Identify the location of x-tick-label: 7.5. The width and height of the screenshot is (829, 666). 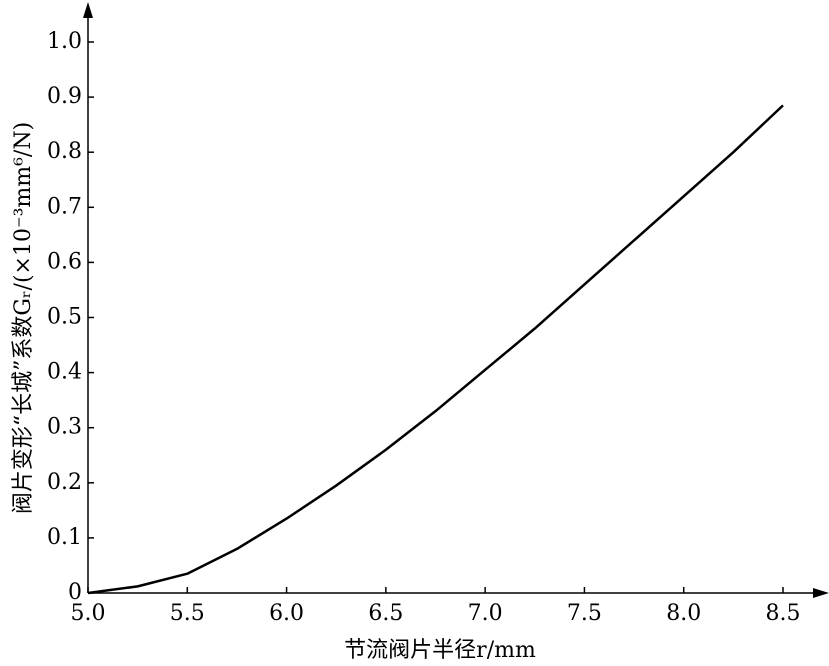
(584, 613).